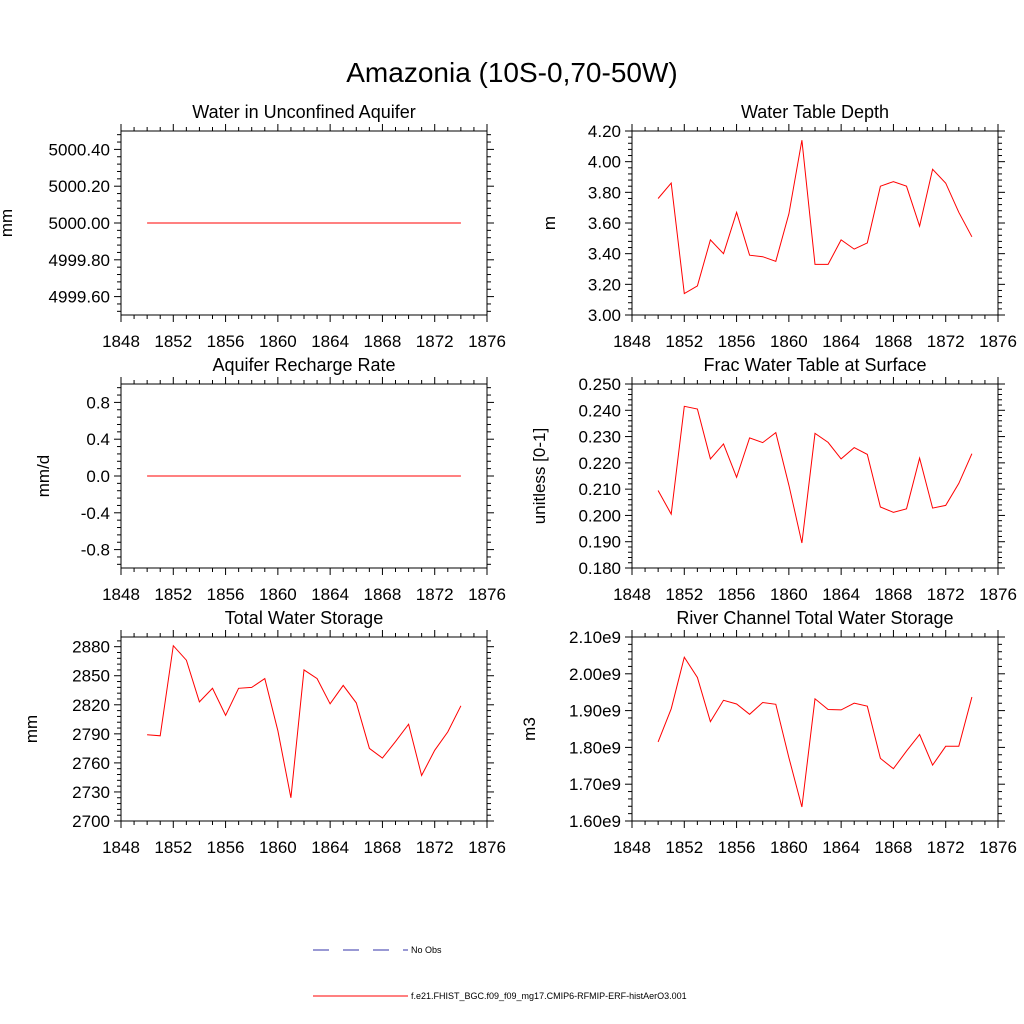 This screenshot has height=1024, width=1024. I want to click on y-tick-label: 2820, so click(91, 705).